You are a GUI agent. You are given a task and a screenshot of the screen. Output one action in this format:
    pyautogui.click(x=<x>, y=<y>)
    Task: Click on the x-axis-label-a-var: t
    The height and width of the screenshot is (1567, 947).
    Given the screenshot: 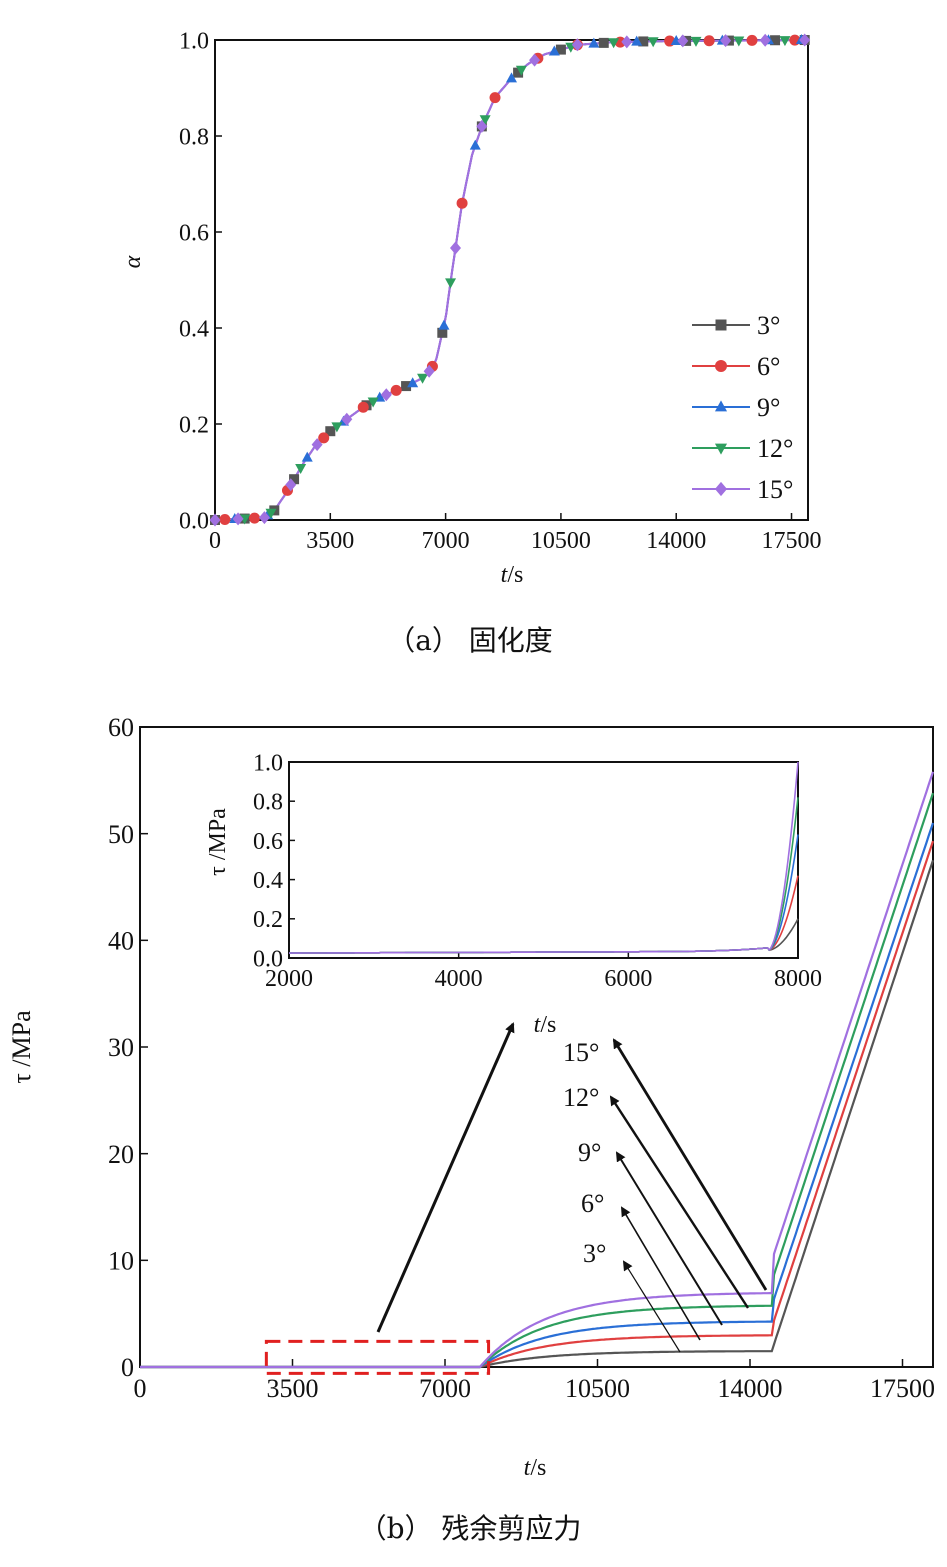 What is the action you would take?
    pyautogui.click(x=505, y=575)
    